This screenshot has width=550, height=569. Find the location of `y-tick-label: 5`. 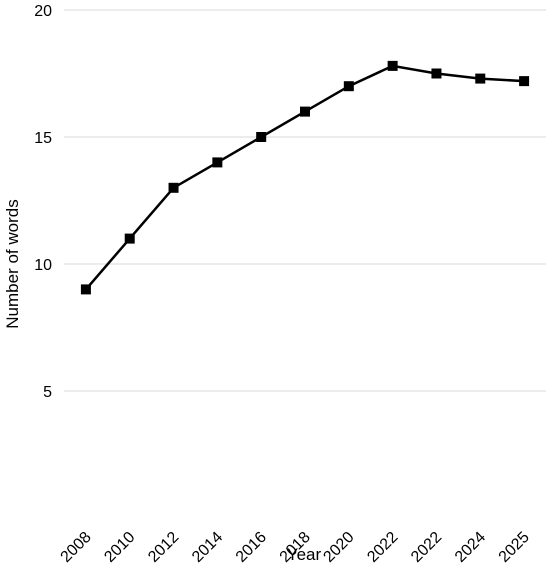

y-tick-label: 5 is located at coordinates (47, 392).